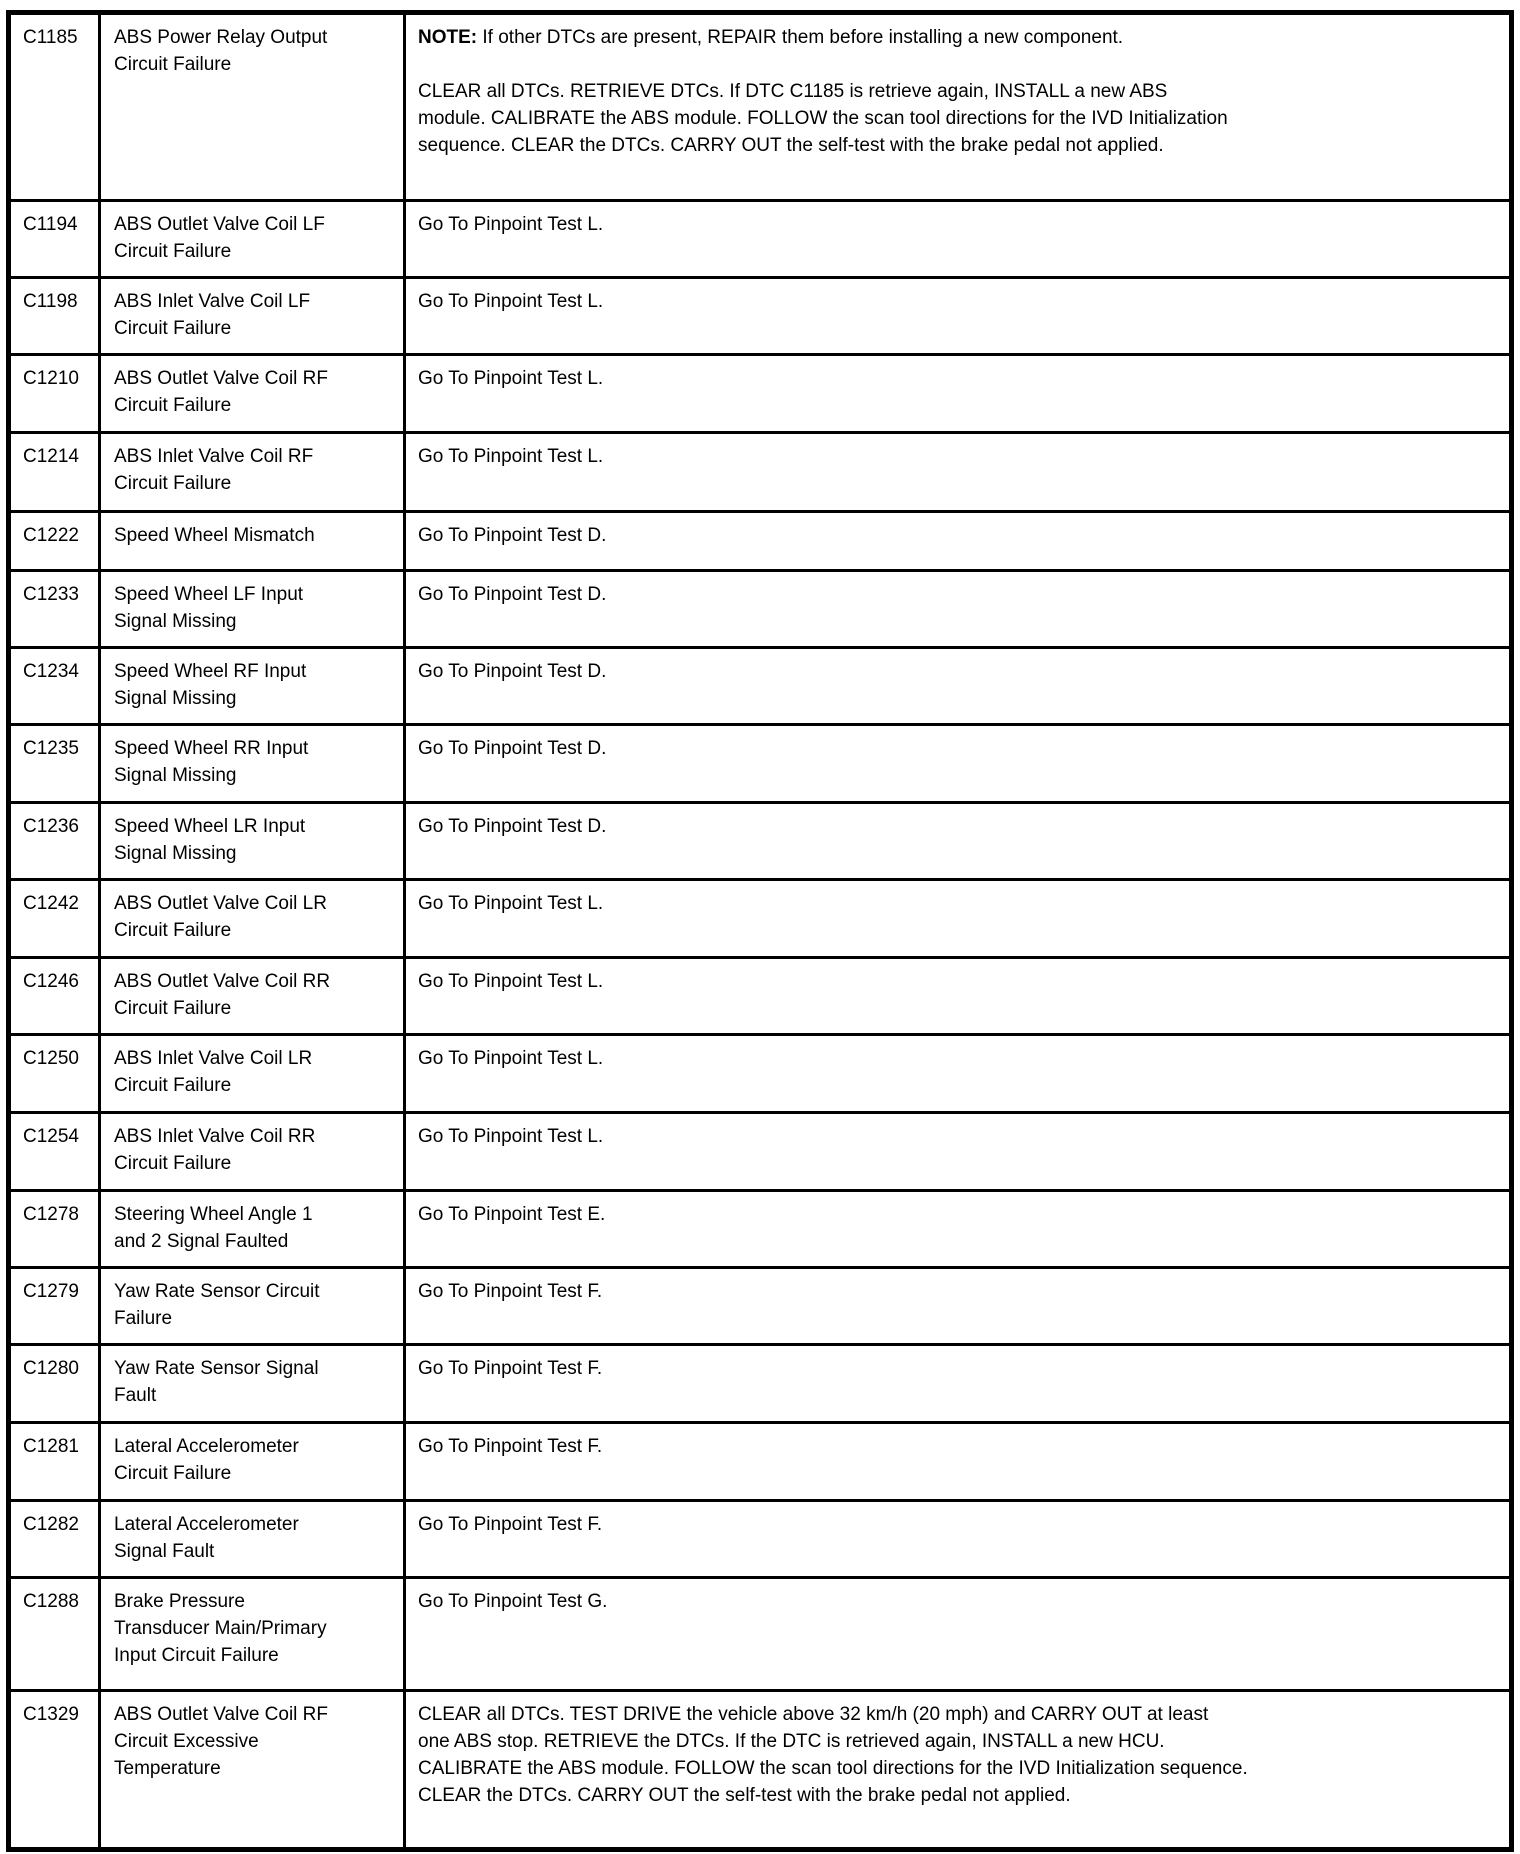 The image size is (1520, 1854). I want to click on dtc-description-cell: Speed Wheel RF Input Signal Missing, so click(252, 686).